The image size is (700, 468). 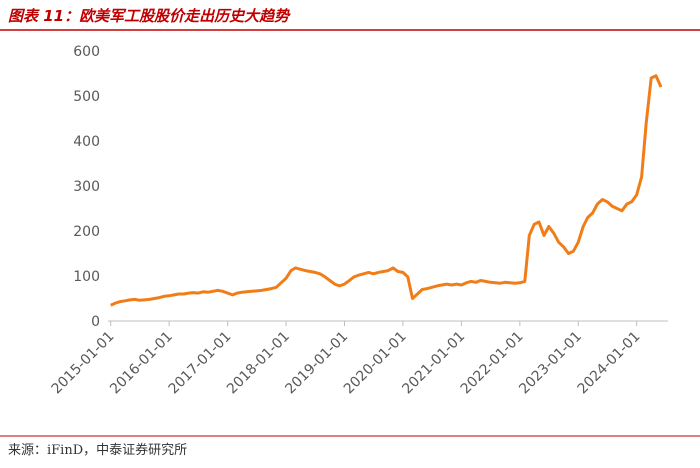 I want to click on y-tick-label: 200, so click(x=86, y=232).